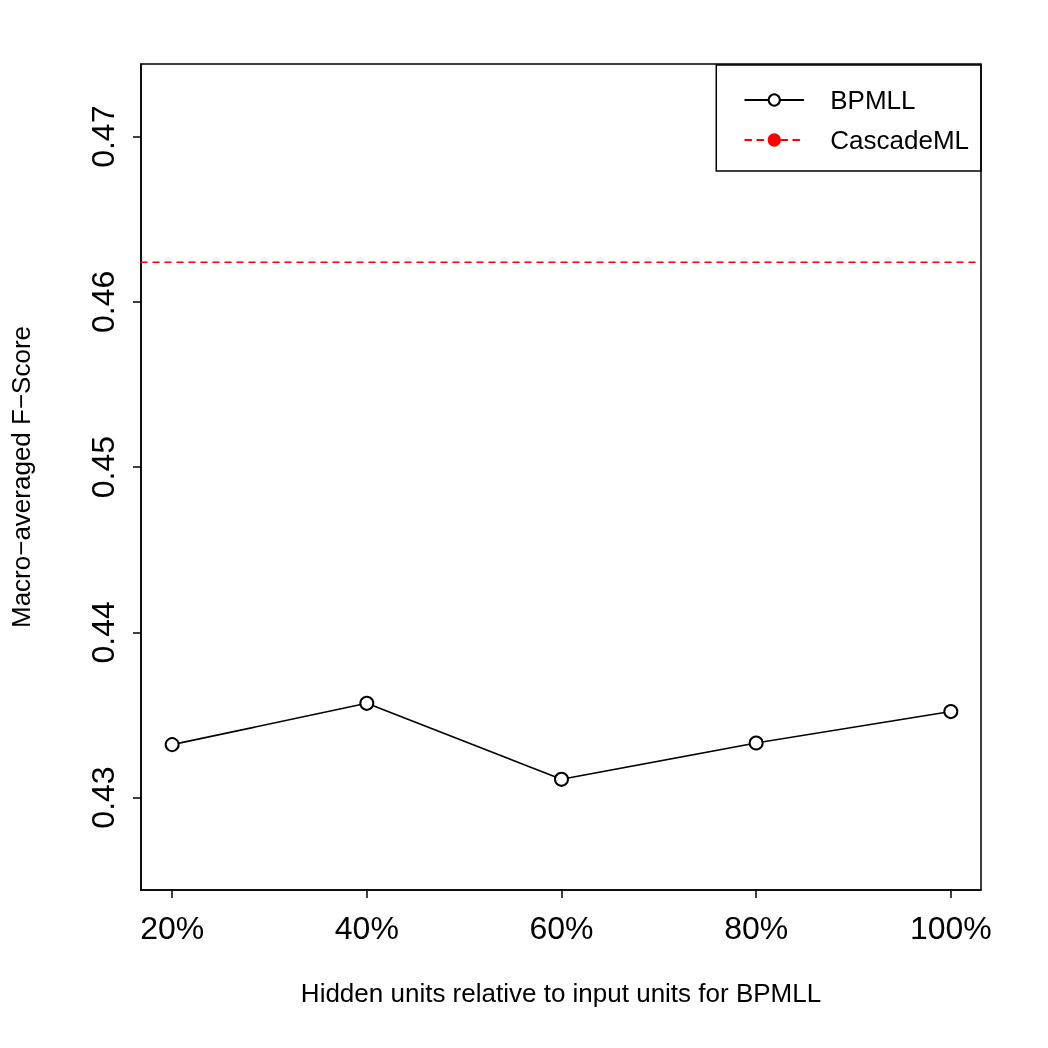 This screenshot has width=1048, height=1048. Describe the element at coordinates (103, 302) in the screenshot. I see `y-tick-label: 0.46` at that location.